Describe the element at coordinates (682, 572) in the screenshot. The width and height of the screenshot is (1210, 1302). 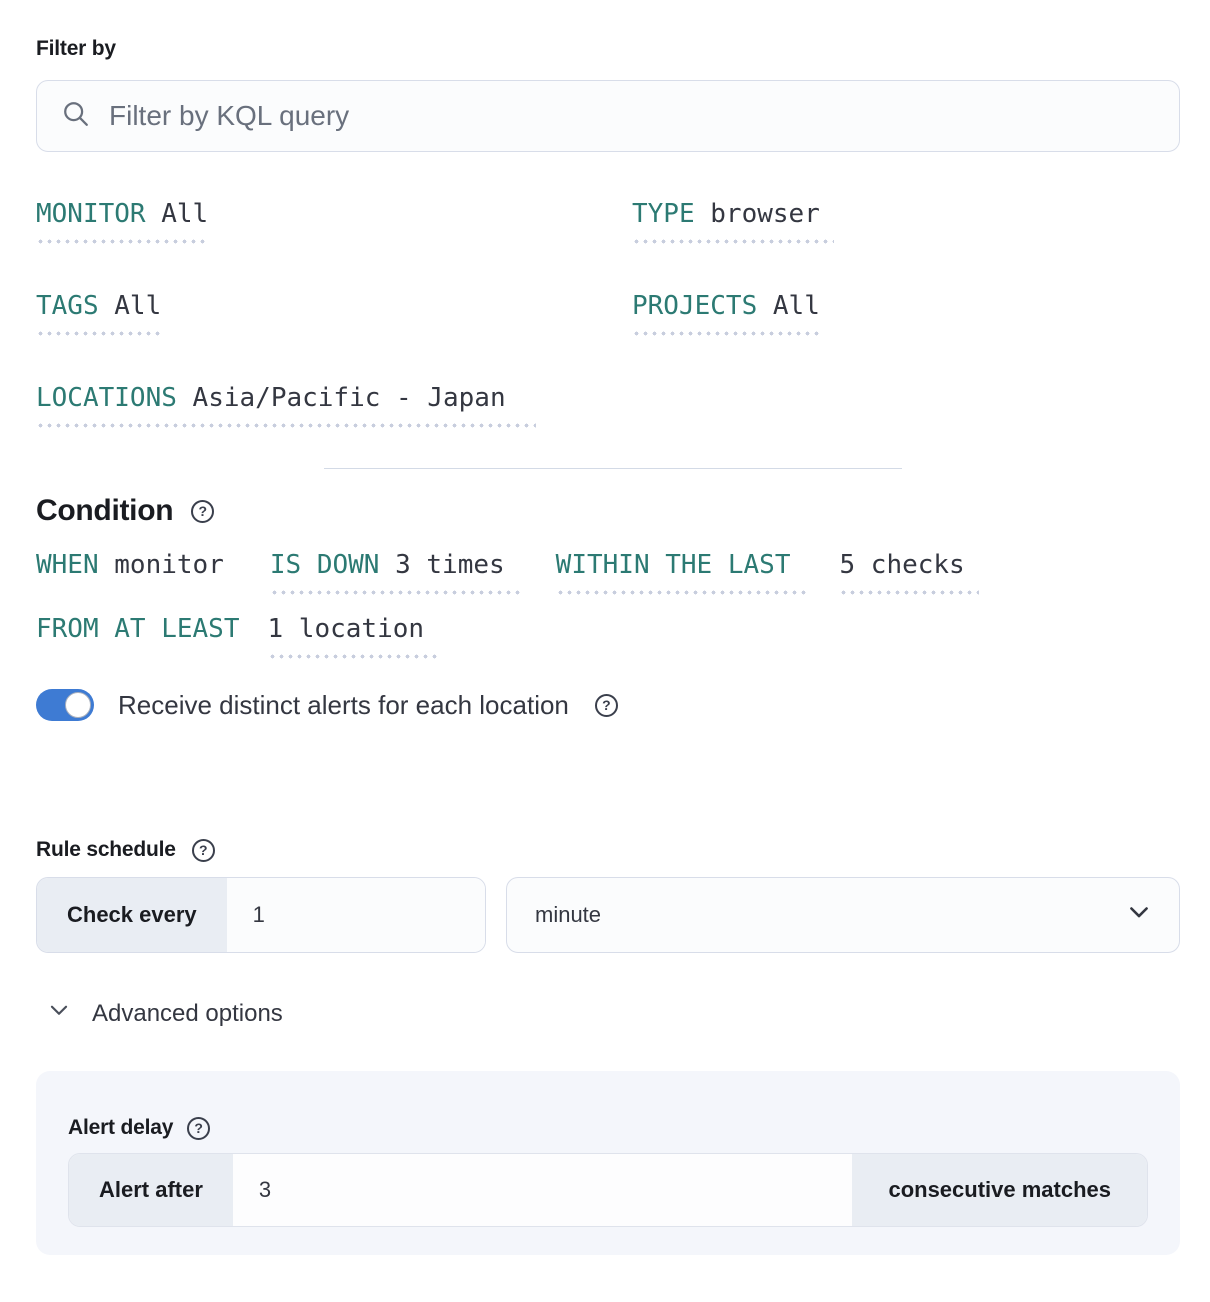
I see `time-window-expression: WITHIN THE LAST` at that location.